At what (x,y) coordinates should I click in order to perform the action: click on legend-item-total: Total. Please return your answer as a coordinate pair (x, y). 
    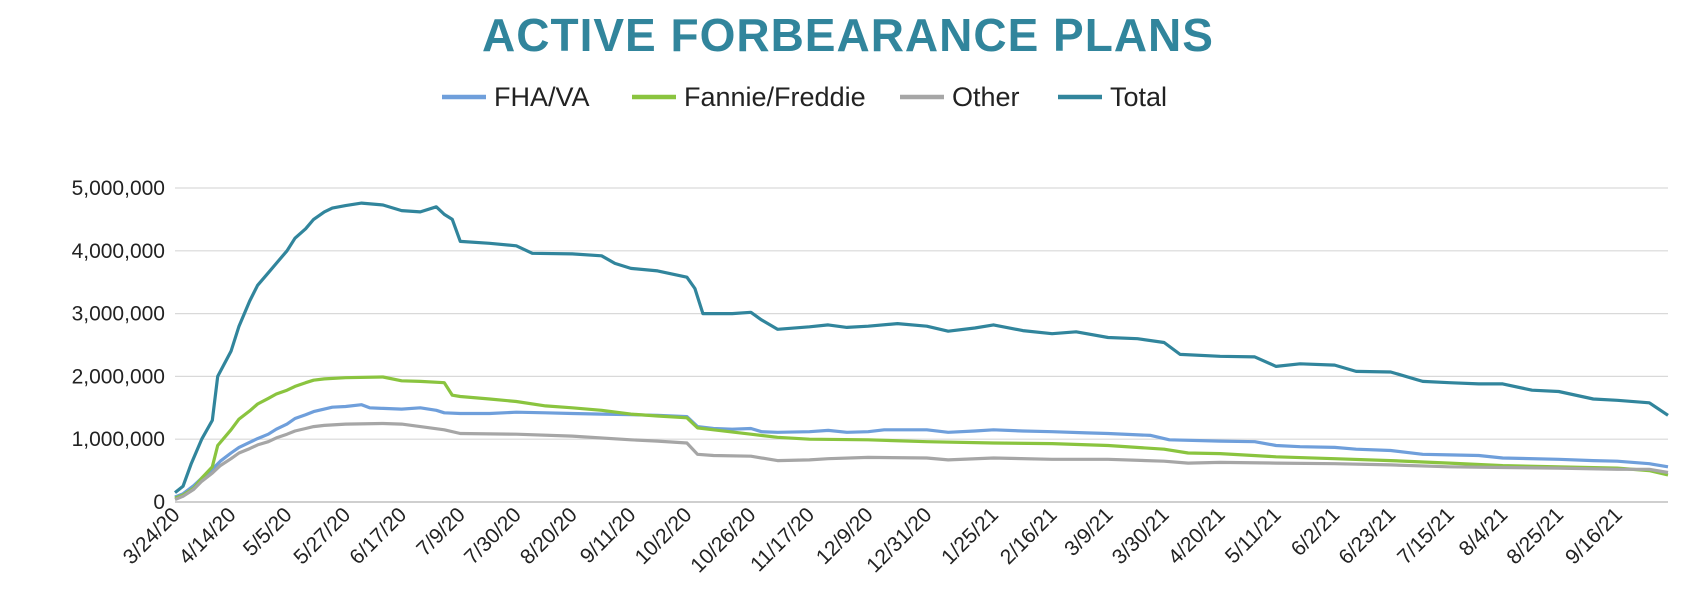
    Looking at the image, I should click on (1112, 97).